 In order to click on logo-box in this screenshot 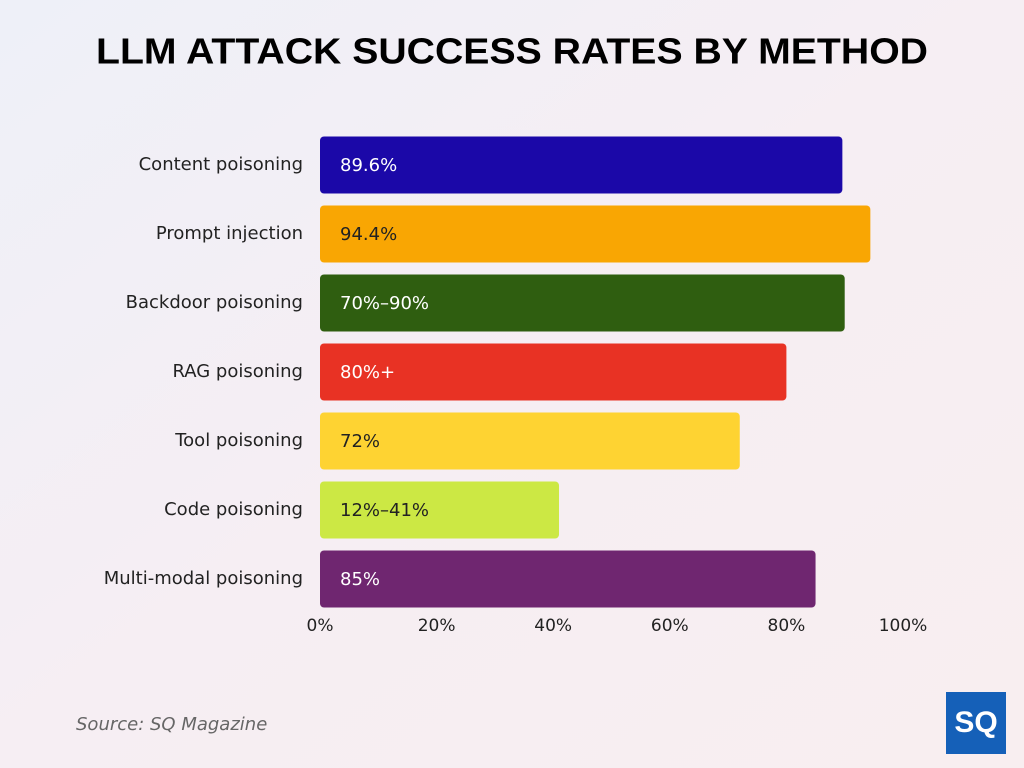, I will do `click(976, 723)`.